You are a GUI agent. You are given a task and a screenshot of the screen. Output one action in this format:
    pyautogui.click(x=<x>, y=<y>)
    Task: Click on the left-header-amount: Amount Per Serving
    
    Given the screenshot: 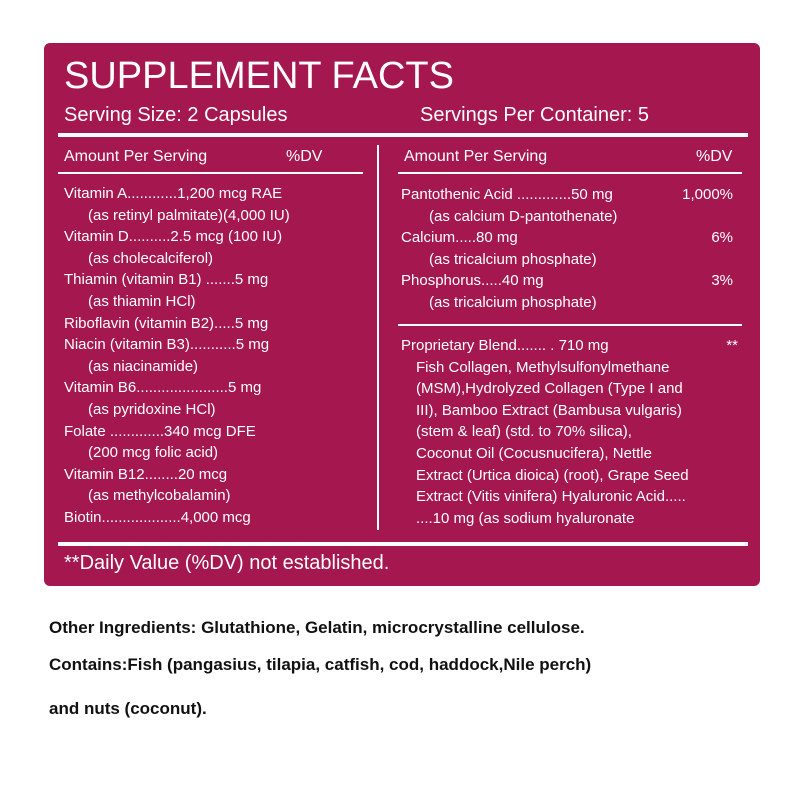 What is the action you would take?
    pyautogui.click(x=136, y=156)
    